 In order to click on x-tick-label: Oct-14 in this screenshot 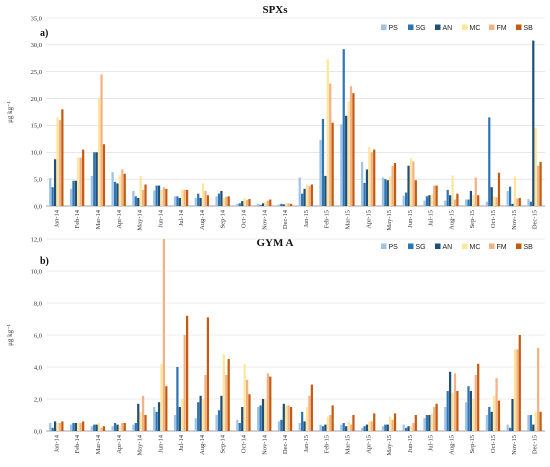, I will do `click(244, 218)`.